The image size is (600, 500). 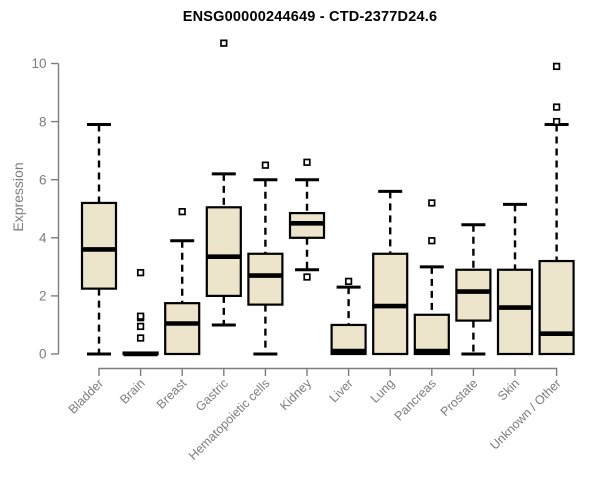 What do you see at coordinates (390, 272) in the screenshot?
I see `box-lung` at bounding box center [390, 272].